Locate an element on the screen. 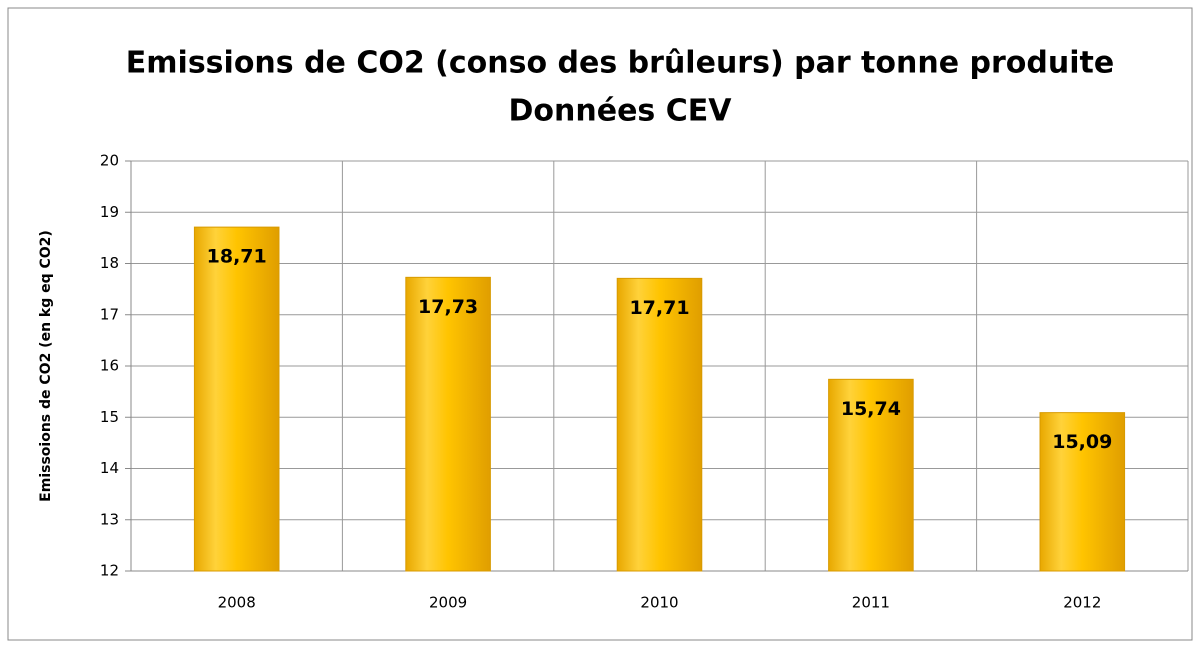 This screenshot has height=648, width=1200. y-tick-label: 12 is located at coordinates (109, 571).